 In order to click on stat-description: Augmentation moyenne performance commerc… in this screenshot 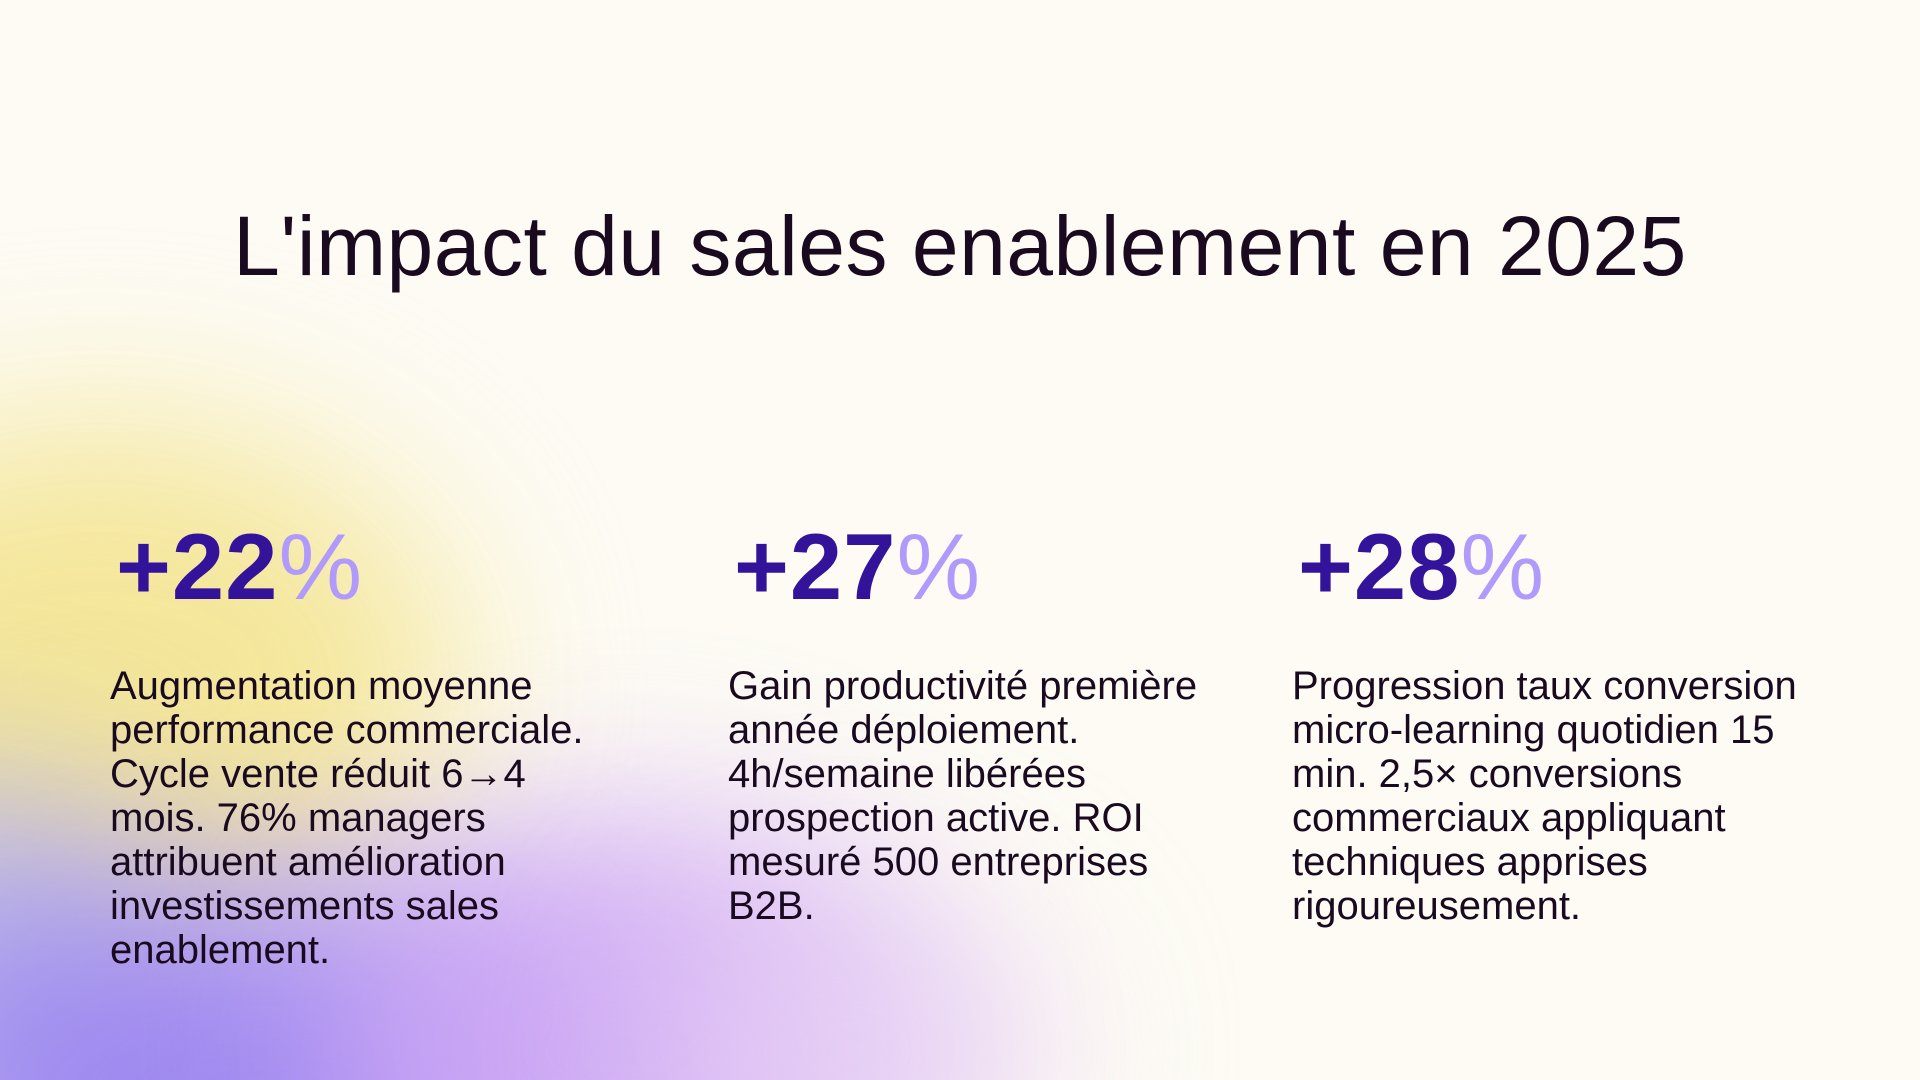, I will do `click(347, 818)`.